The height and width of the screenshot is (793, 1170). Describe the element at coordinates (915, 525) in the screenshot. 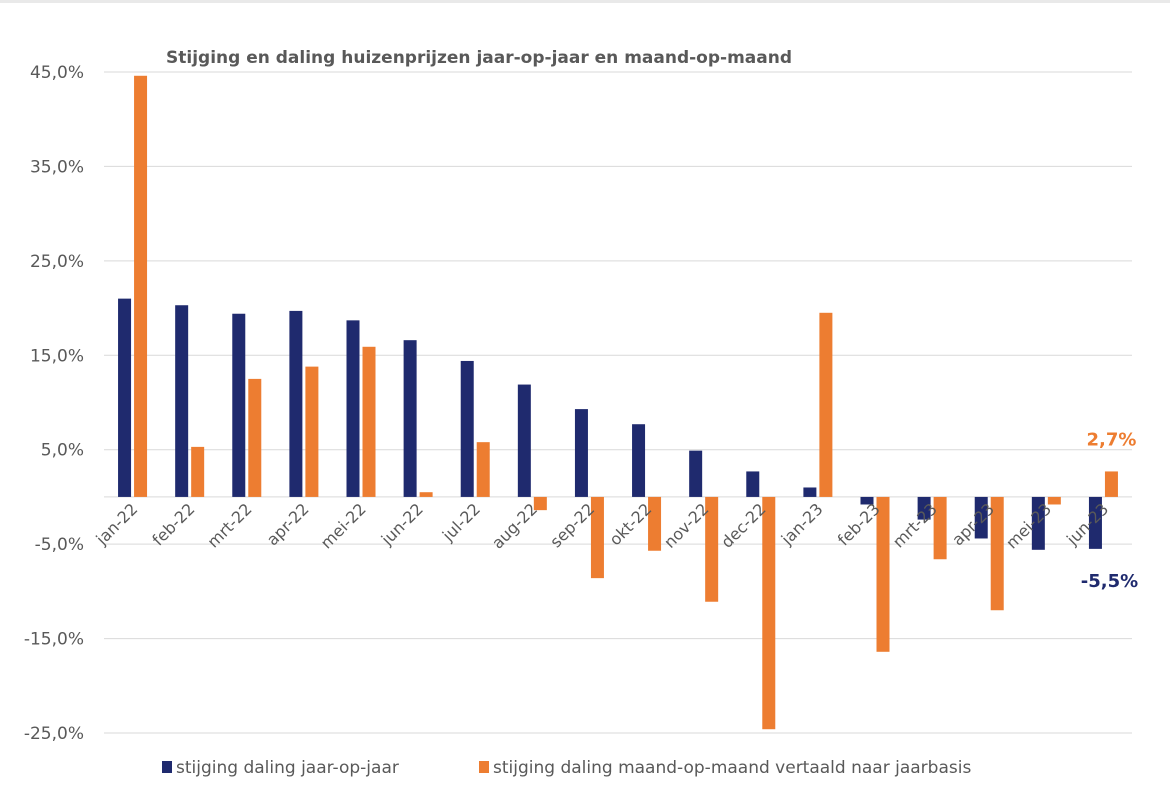

I see `x-tick-label: mrt-23` at that location.